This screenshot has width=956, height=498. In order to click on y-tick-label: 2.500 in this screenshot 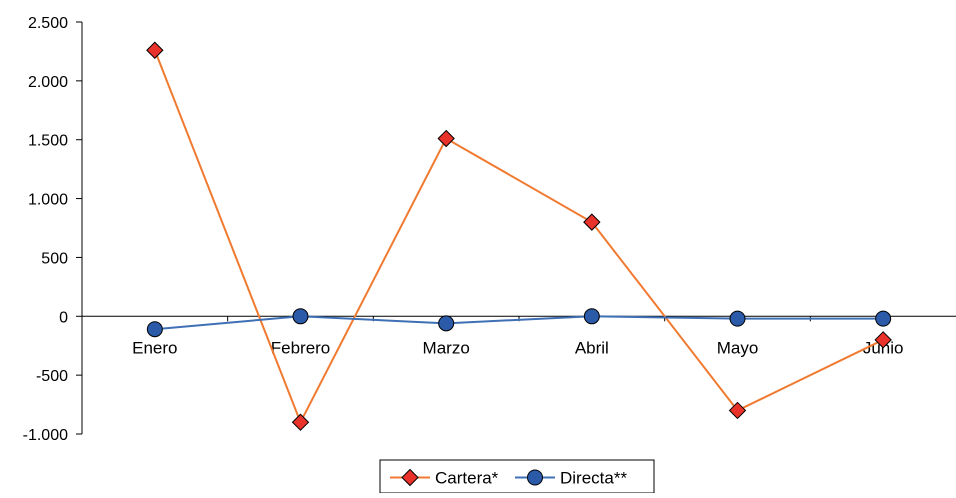, I will do `click(48, 23)`.